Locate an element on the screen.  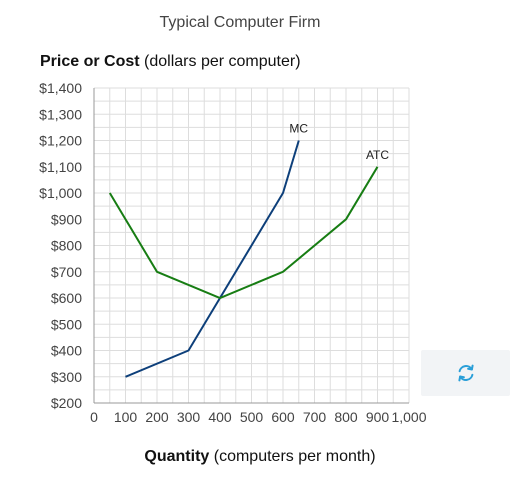
y-axis-title-bold: Price or Cost is located at coordinates (90, 61).